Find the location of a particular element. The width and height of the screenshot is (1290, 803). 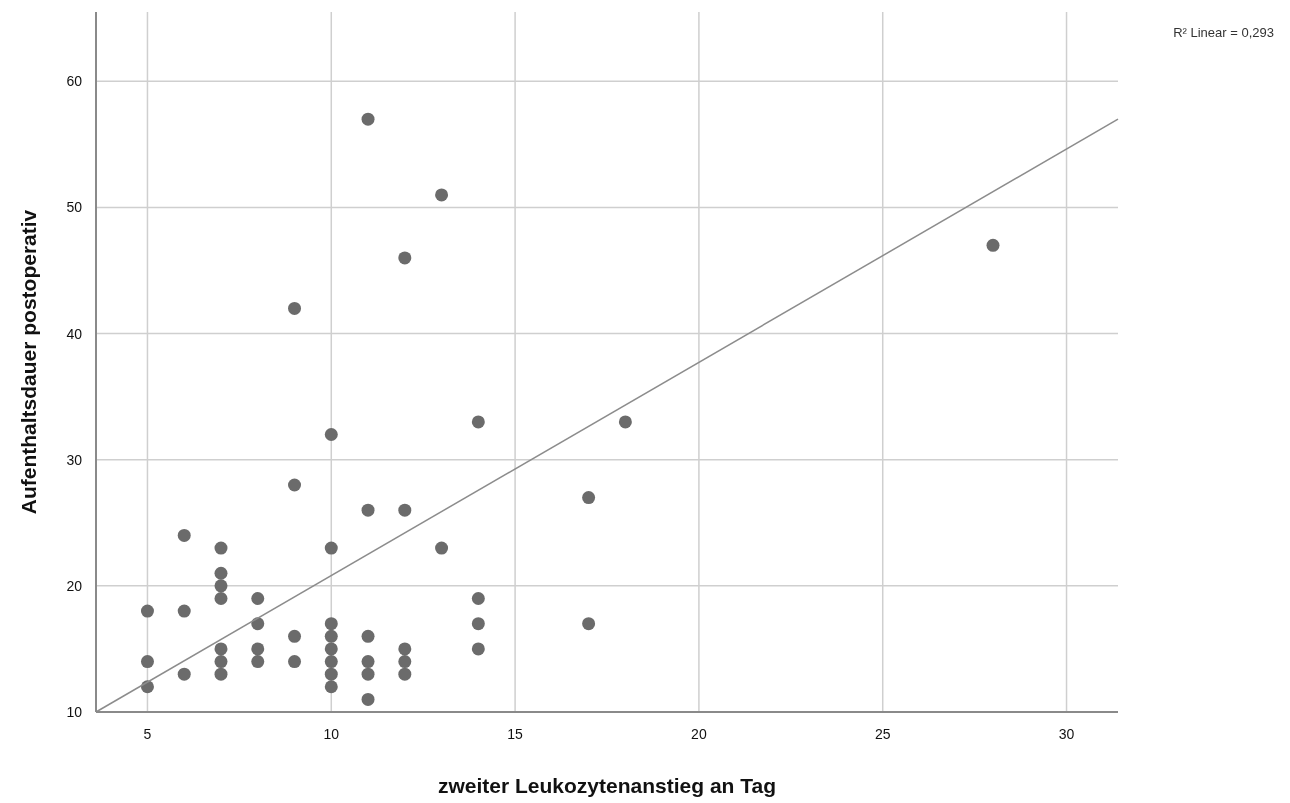

x-axis-title: zweiter Leukozytenanstieg an Tag is located at coordinates (607, 785).